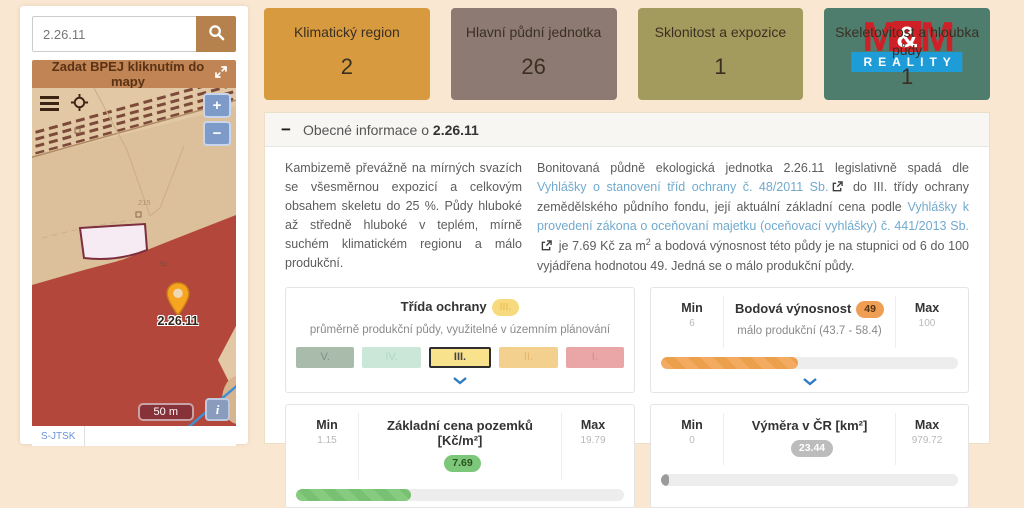 The width and height of the screenshot is (1024, 508). I want to click on map-artwork: 215 52, so click(134, 257).